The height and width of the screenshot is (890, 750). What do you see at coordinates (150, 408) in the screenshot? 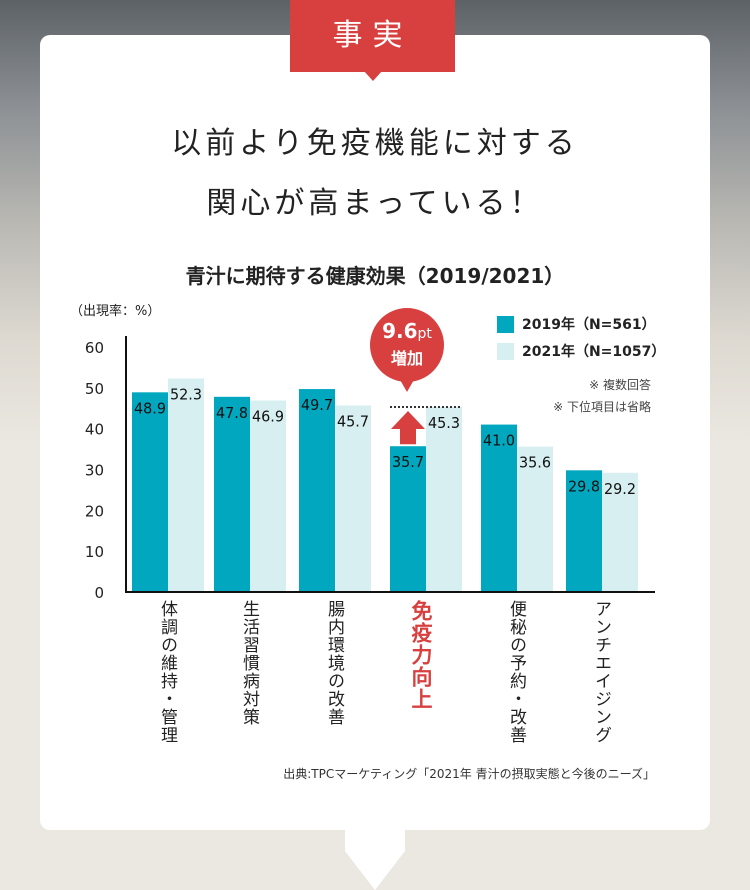
I see `data-label: 48.9` at bounding box center [150, 408].